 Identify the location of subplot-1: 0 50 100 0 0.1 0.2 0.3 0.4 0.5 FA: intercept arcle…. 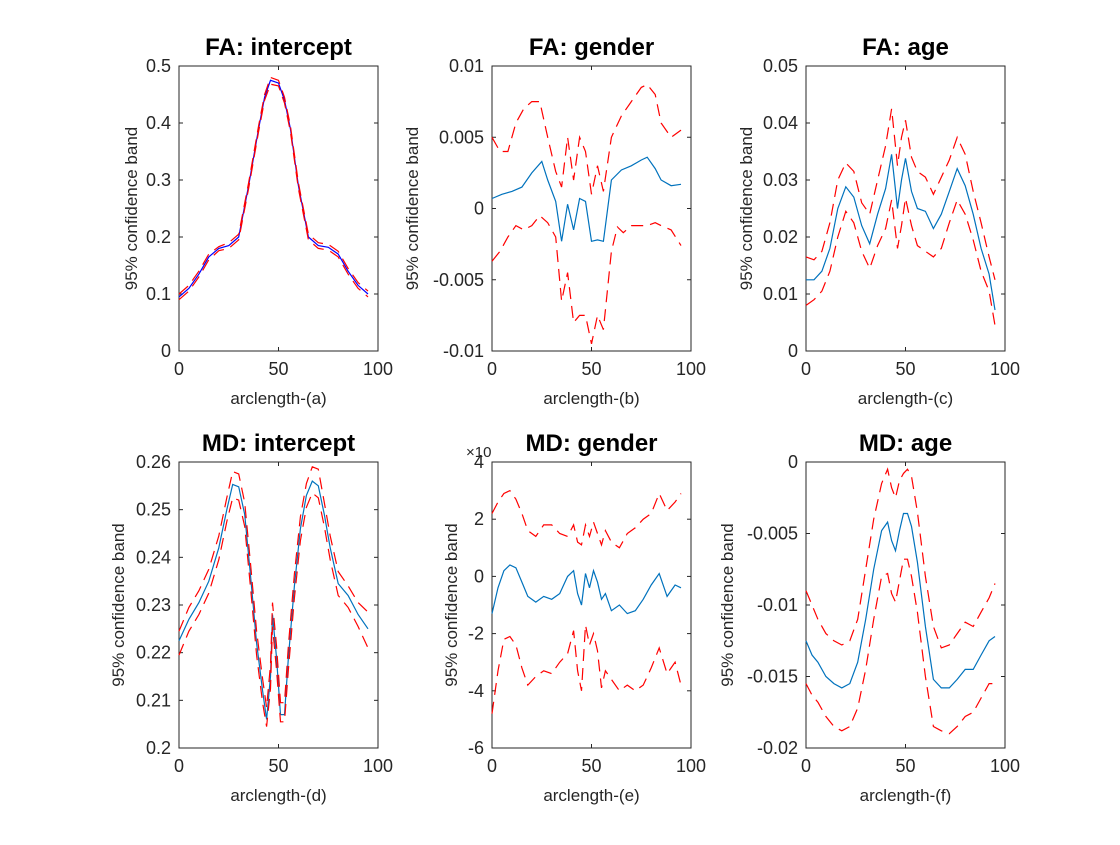
(257, 221).